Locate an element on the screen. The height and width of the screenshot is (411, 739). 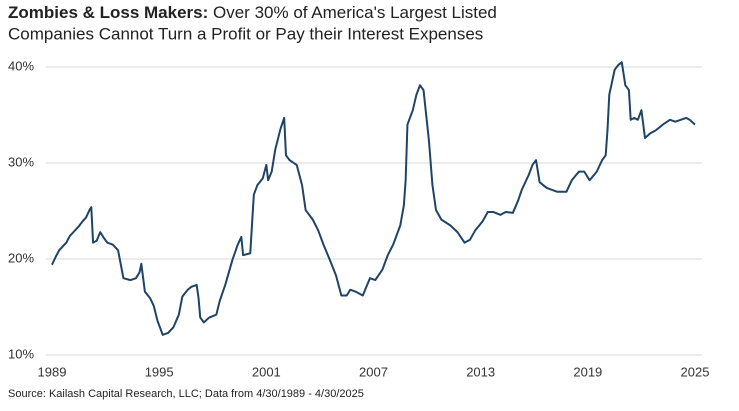
y-tick-label: 20% is located at coordinates (21, 257).